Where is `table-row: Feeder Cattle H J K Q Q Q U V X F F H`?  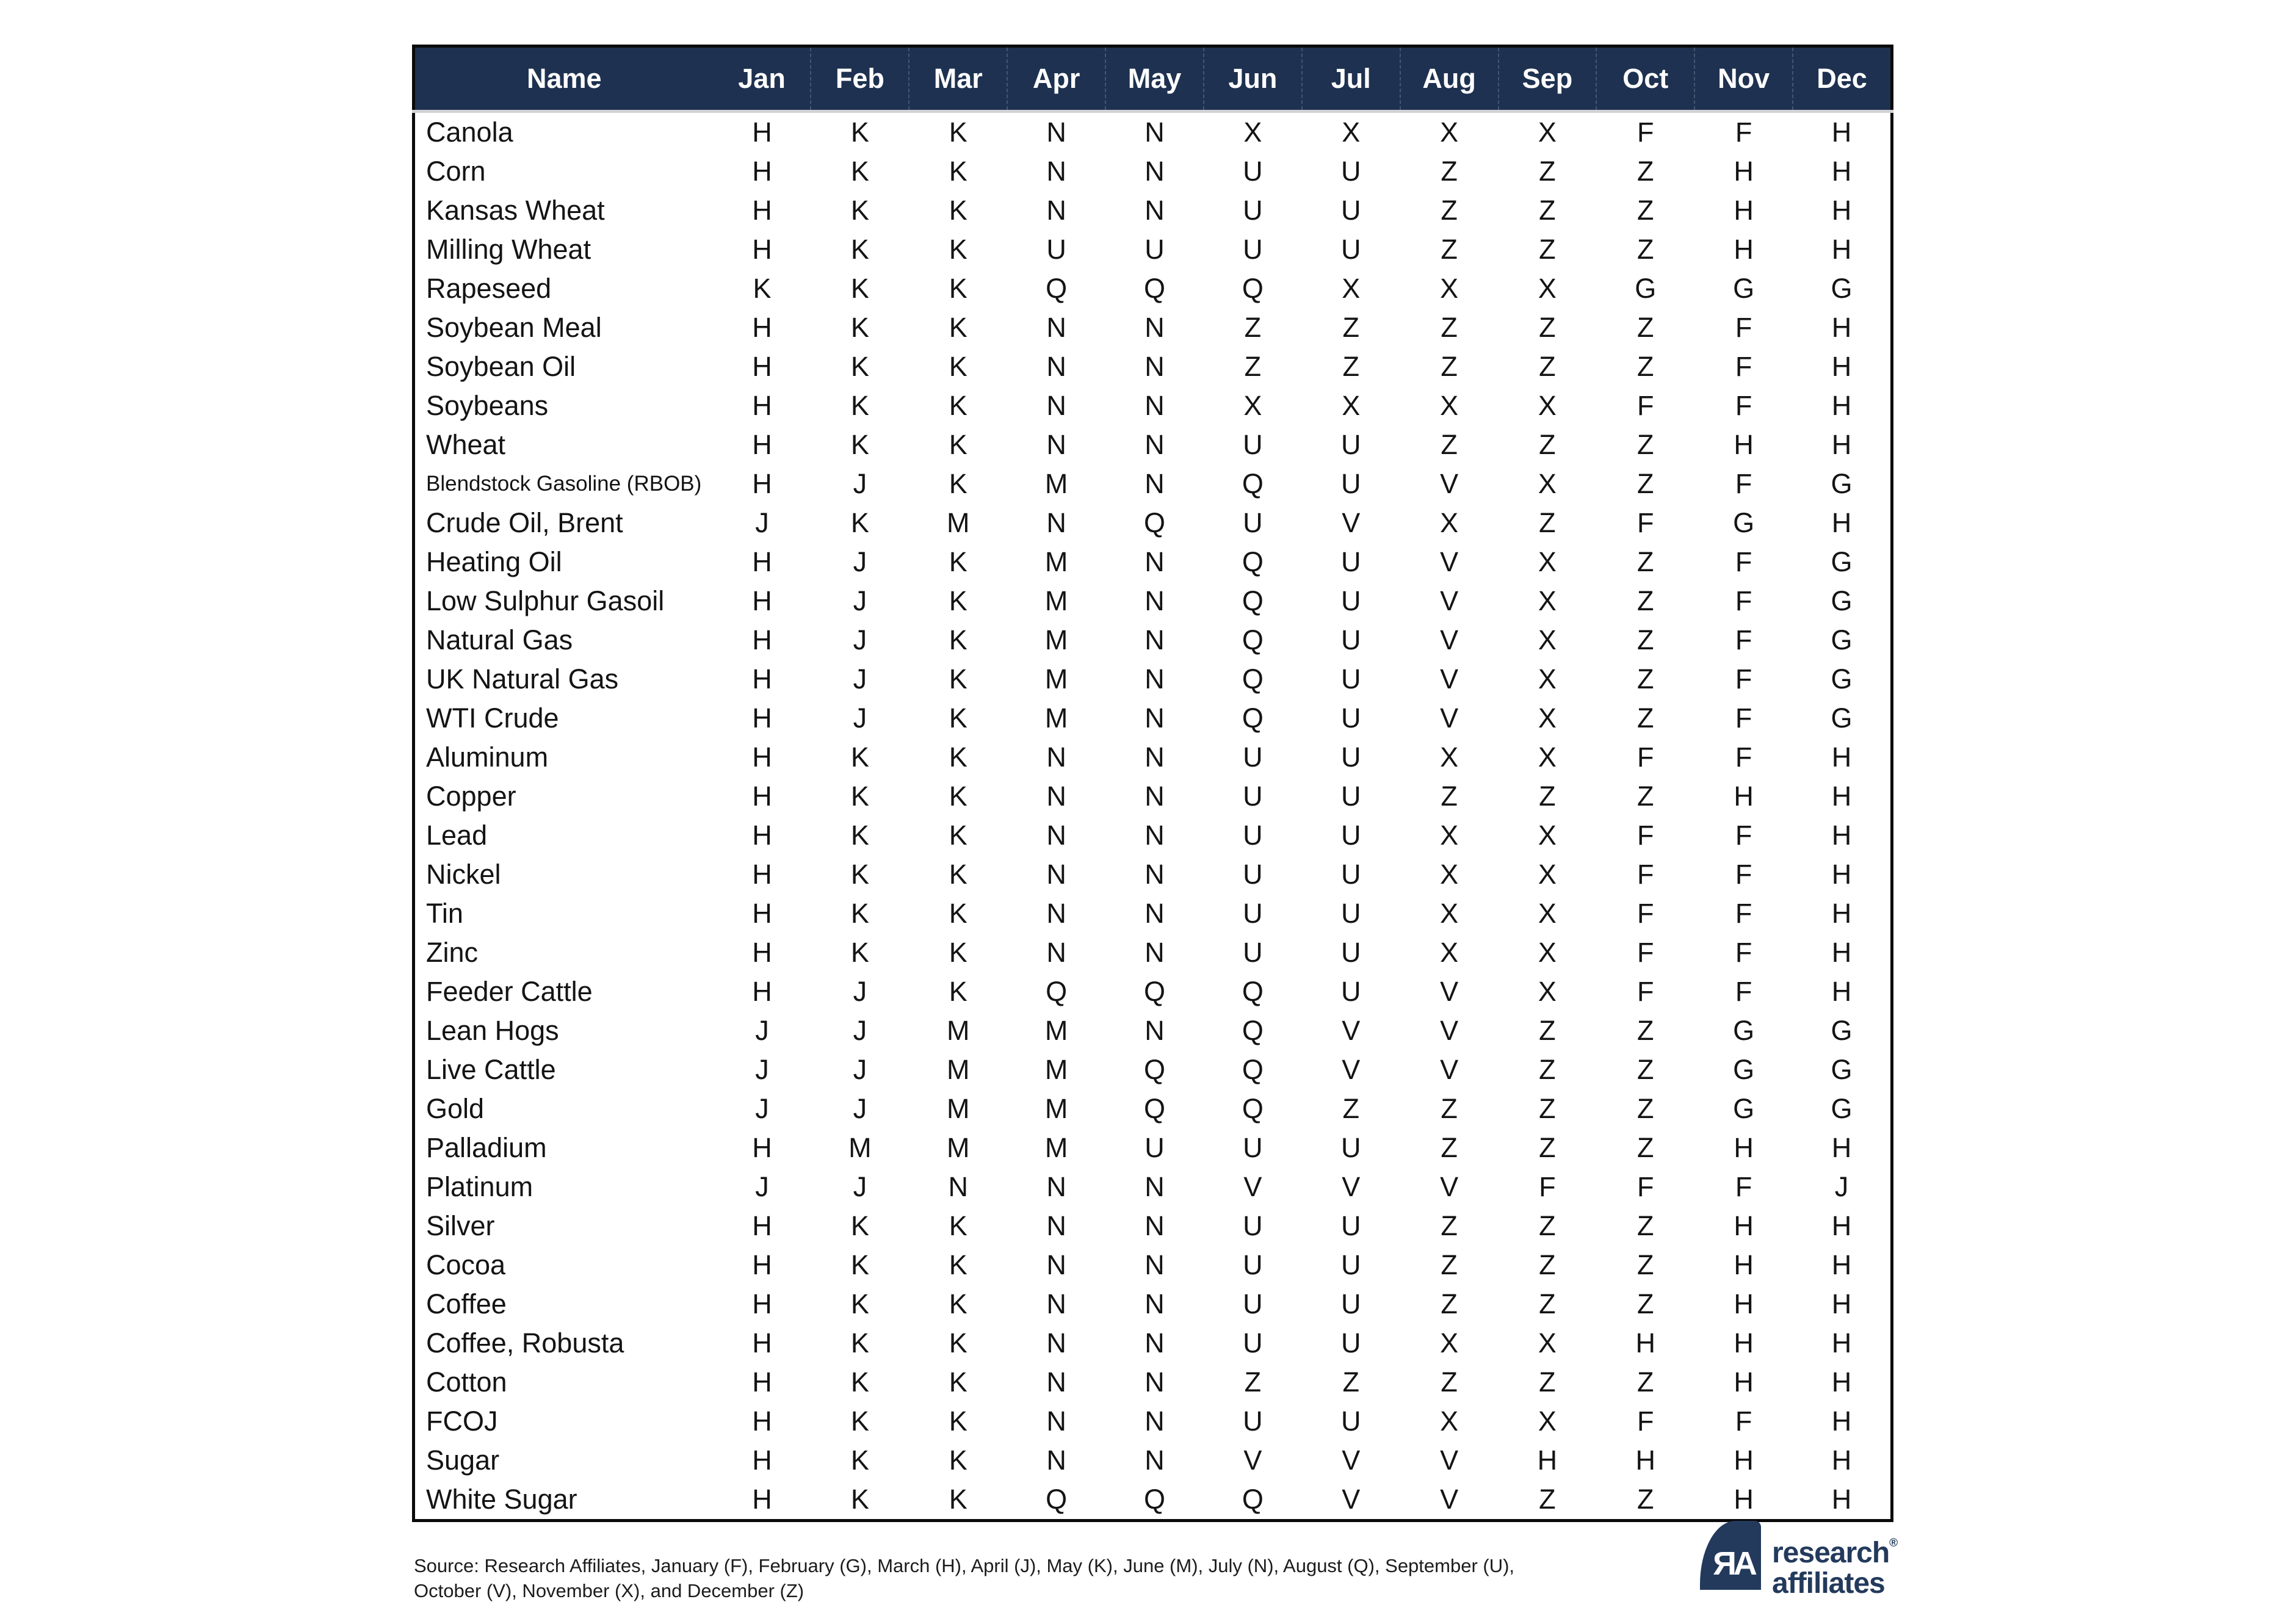
table-row: Feeder Cattle H J K Q Q Q U V X F F H is located at coordinates (1153, 991).